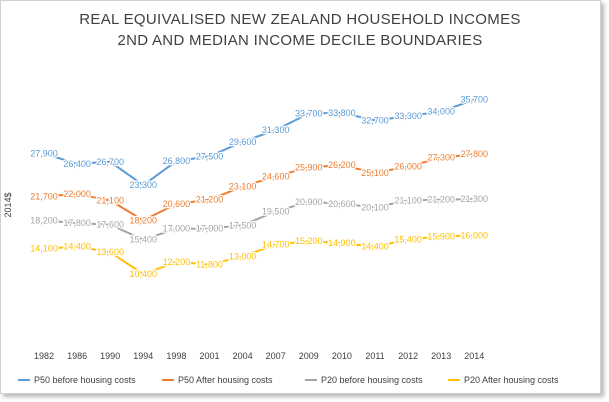 The height and width of the screenshot is (402, 609). What do you see at coordinates (77, 164) in the screenshot?
I see `data-label: 26,400` at bounding box center [77, 164].